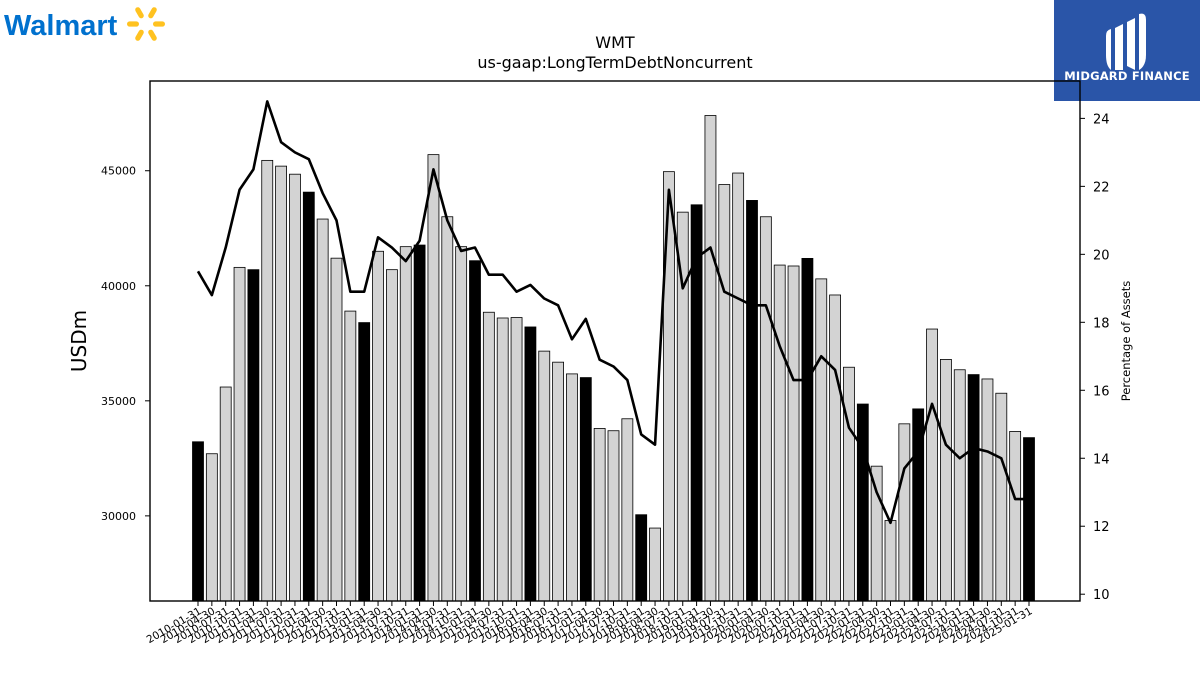  Describe the element at coordinates (146, 24) in the screenshot. I see `walmart-spark-icon` at that location.